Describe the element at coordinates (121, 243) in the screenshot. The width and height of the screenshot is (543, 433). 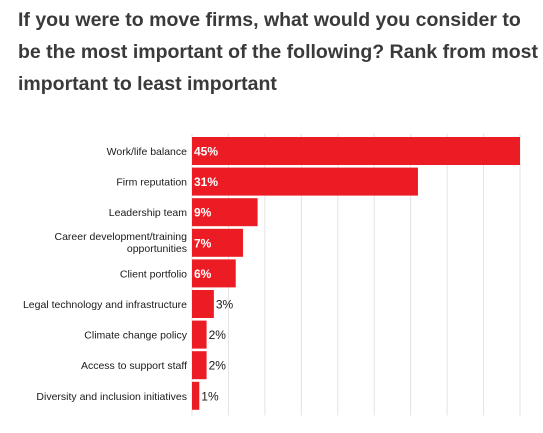
I see `category-label: Career development/training opportunities` at that location.